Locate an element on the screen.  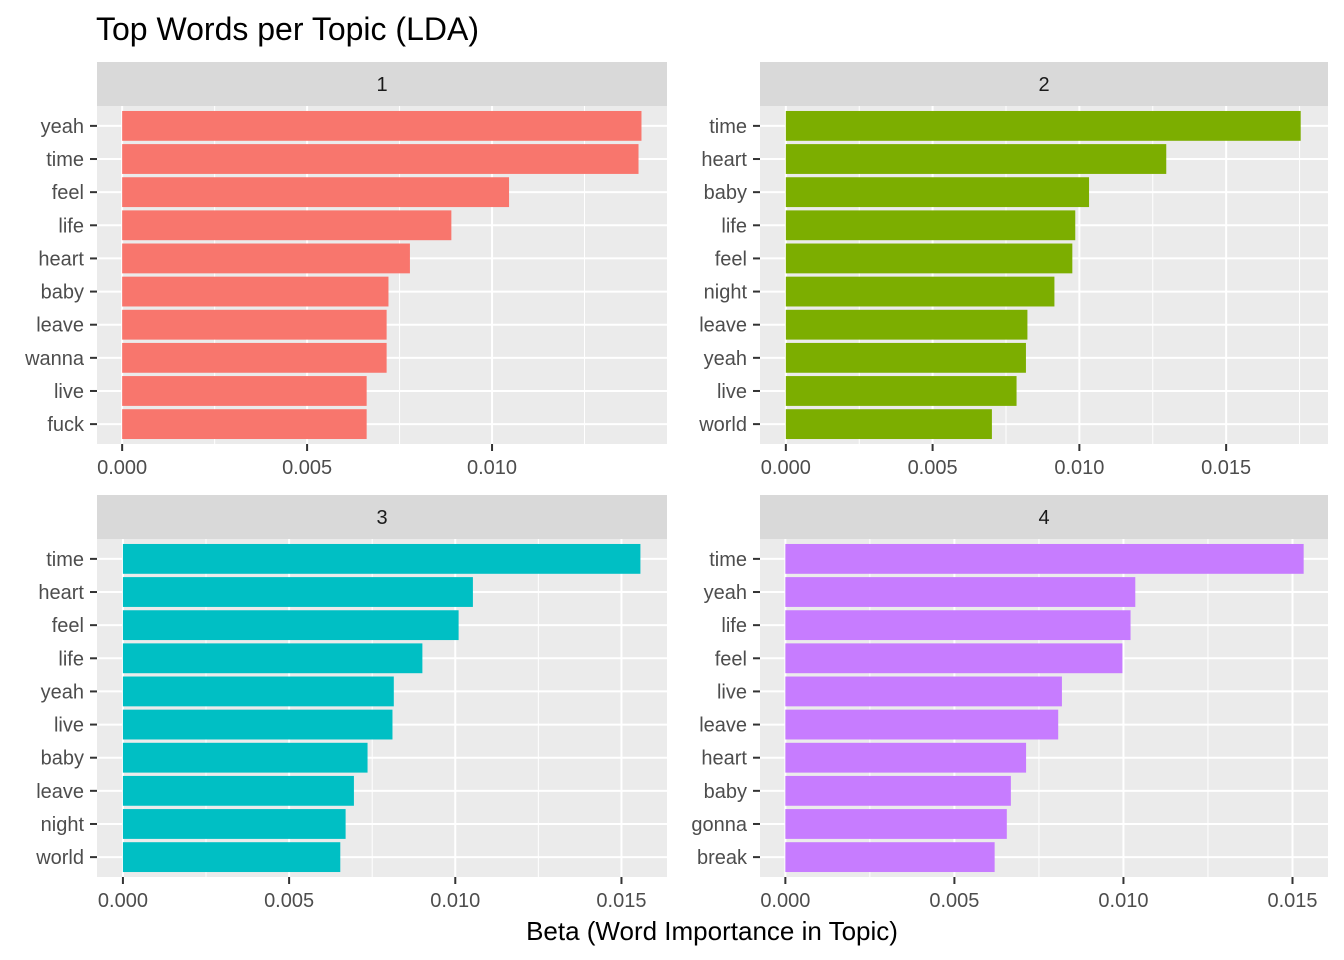
x-axis-title: Beta (Word Importance in Topic) is located at coordinates (712, 931).